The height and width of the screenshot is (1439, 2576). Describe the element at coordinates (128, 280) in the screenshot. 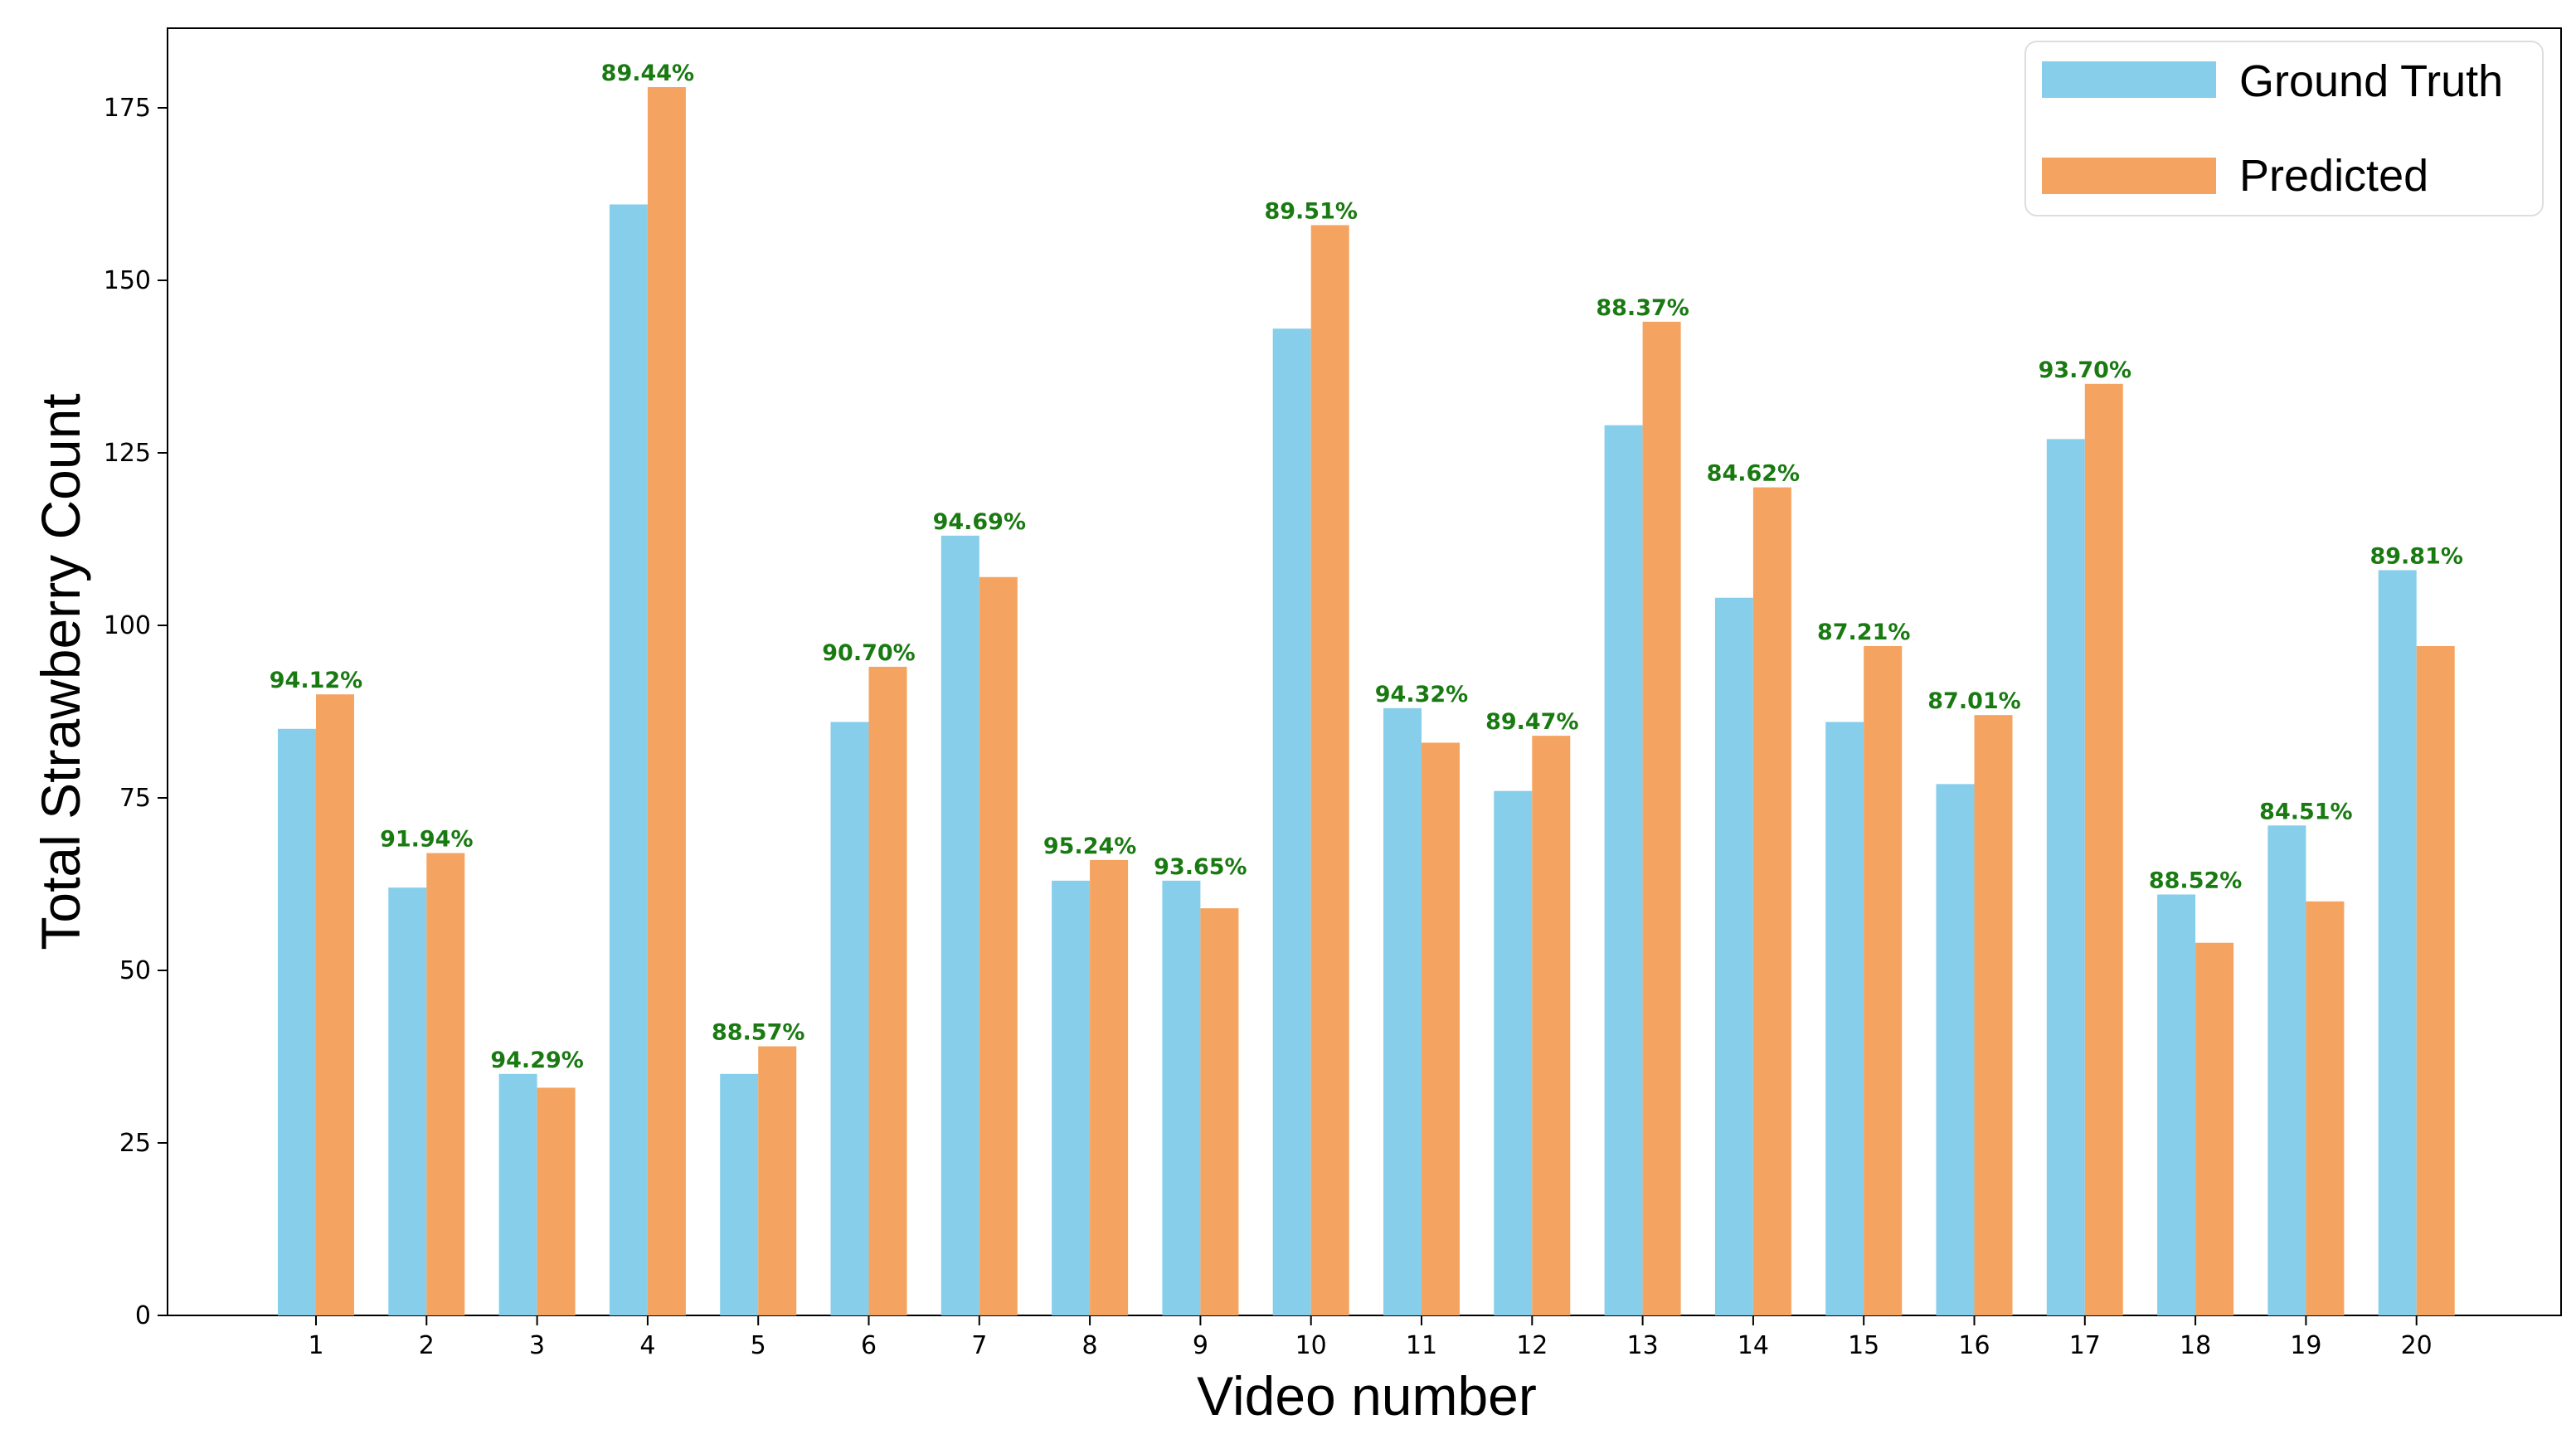

I see `y-tick-label: 150` at that location.